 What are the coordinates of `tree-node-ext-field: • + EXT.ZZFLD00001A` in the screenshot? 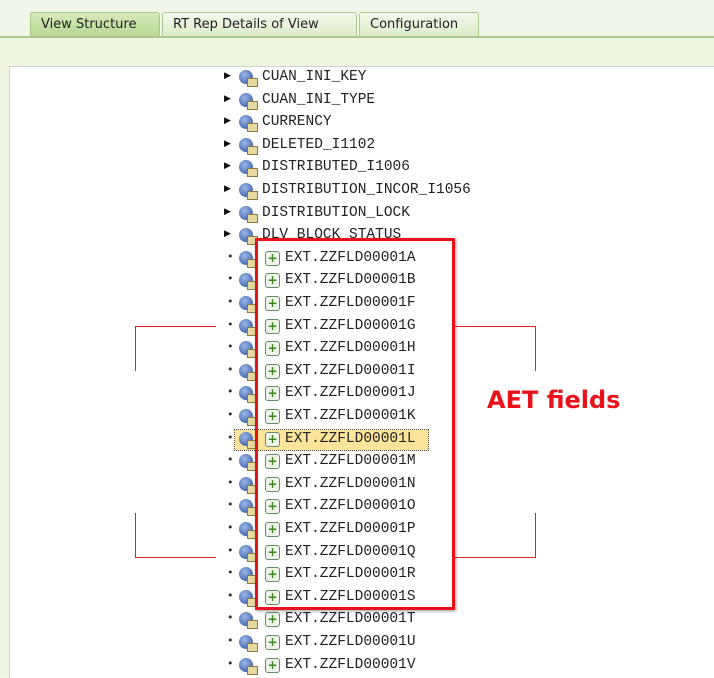 It's located at (362, 259).